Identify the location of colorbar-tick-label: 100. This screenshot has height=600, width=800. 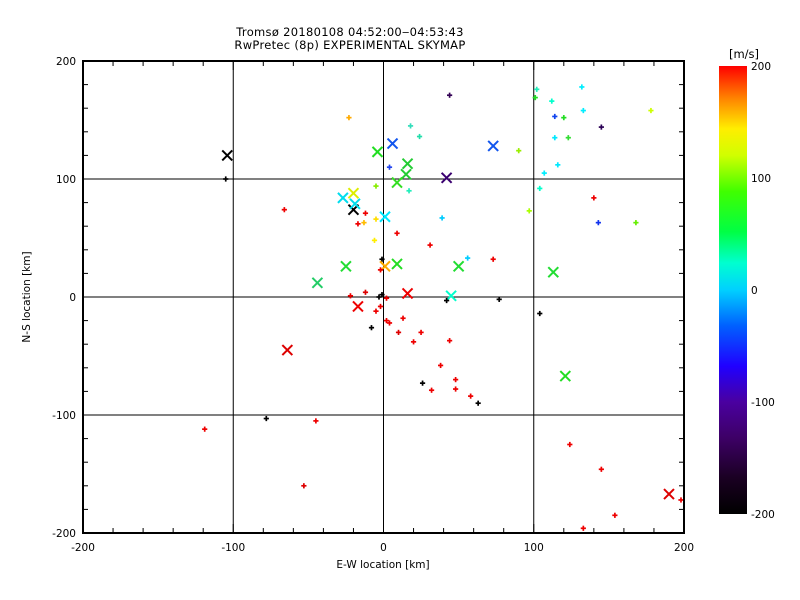
(761, 179).